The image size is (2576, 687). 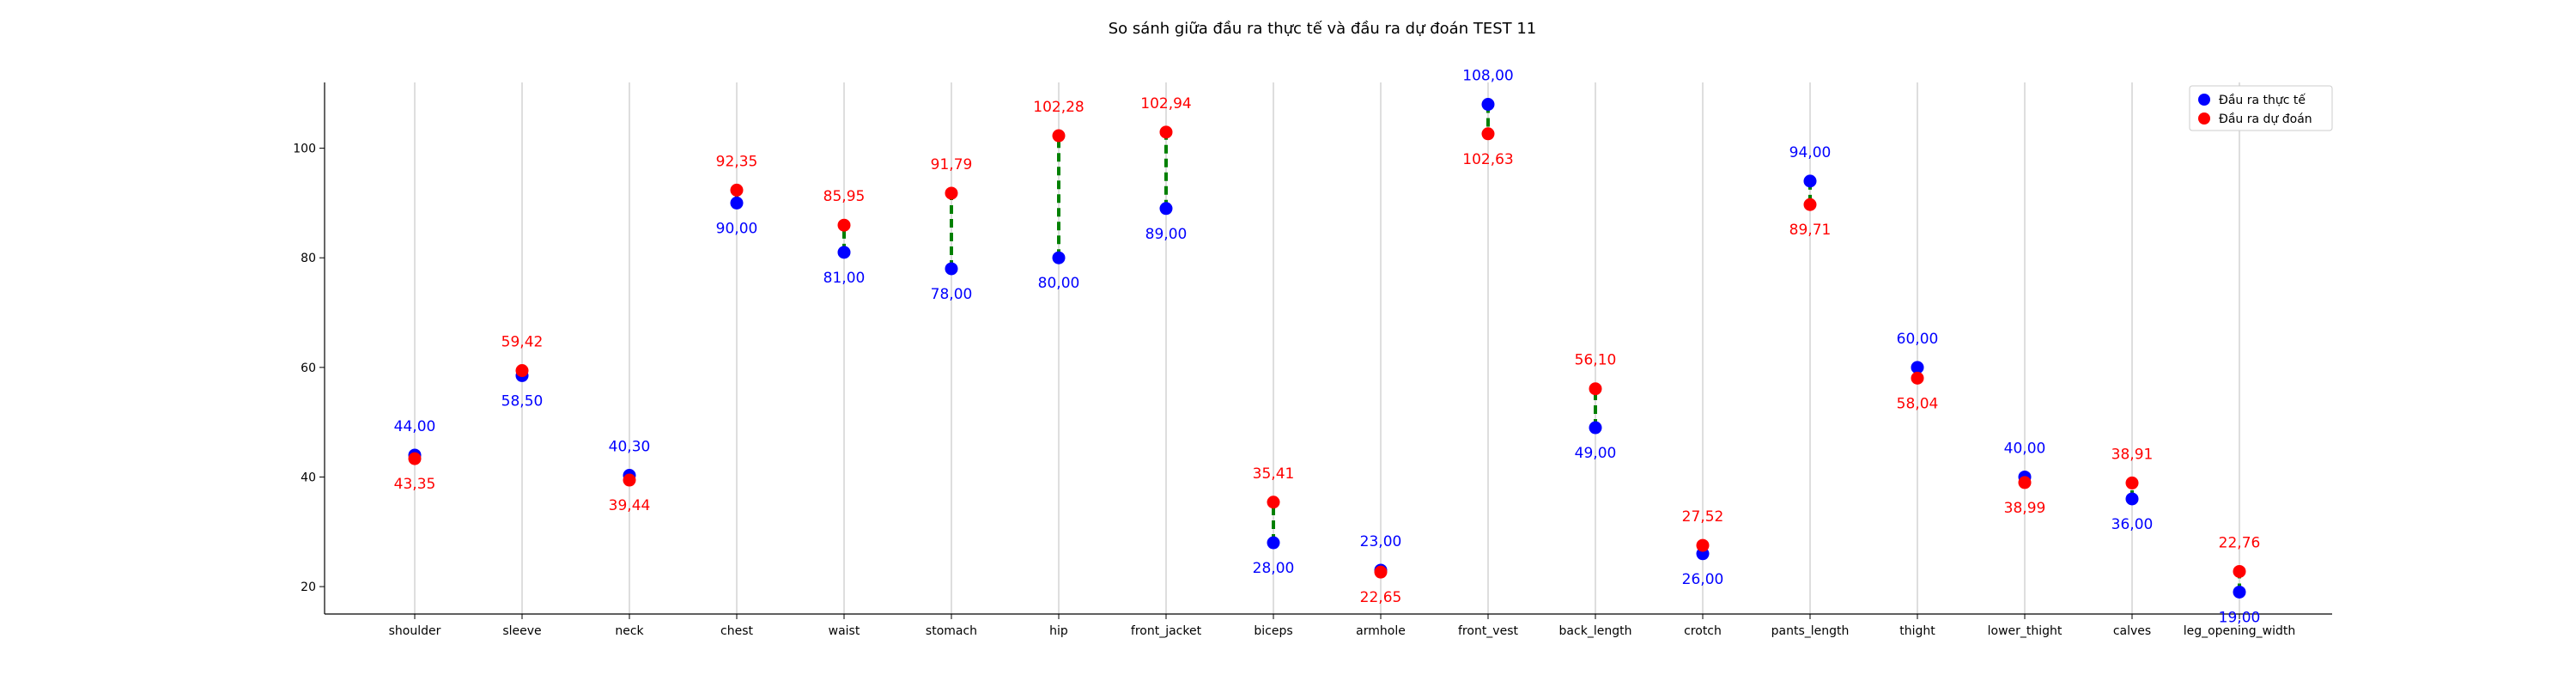 I want to click on point-predicted-armhole, so click(x=1381, y=572).